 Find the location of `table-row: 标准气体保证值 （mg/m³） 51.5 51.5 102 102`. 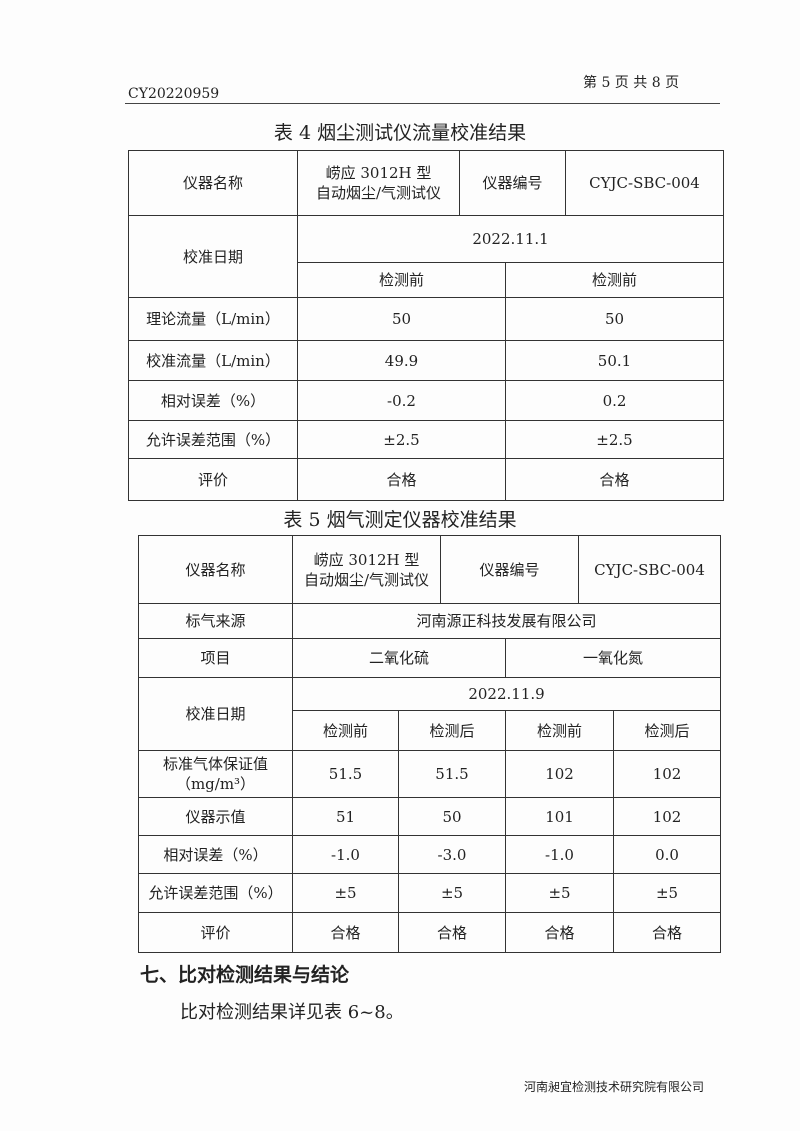

table-row: 标准气体保证值 （mg/m³） 51.5 51.5 102 102 is located at coordinates (430, 774).